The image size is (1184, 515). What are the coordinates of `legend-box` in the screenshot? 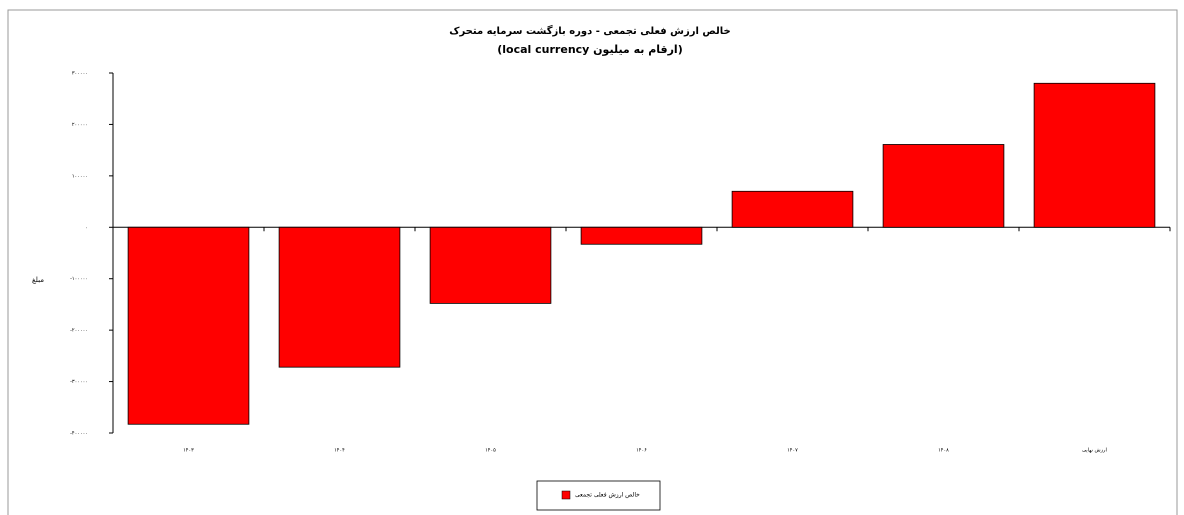 It's located at (598, 495).